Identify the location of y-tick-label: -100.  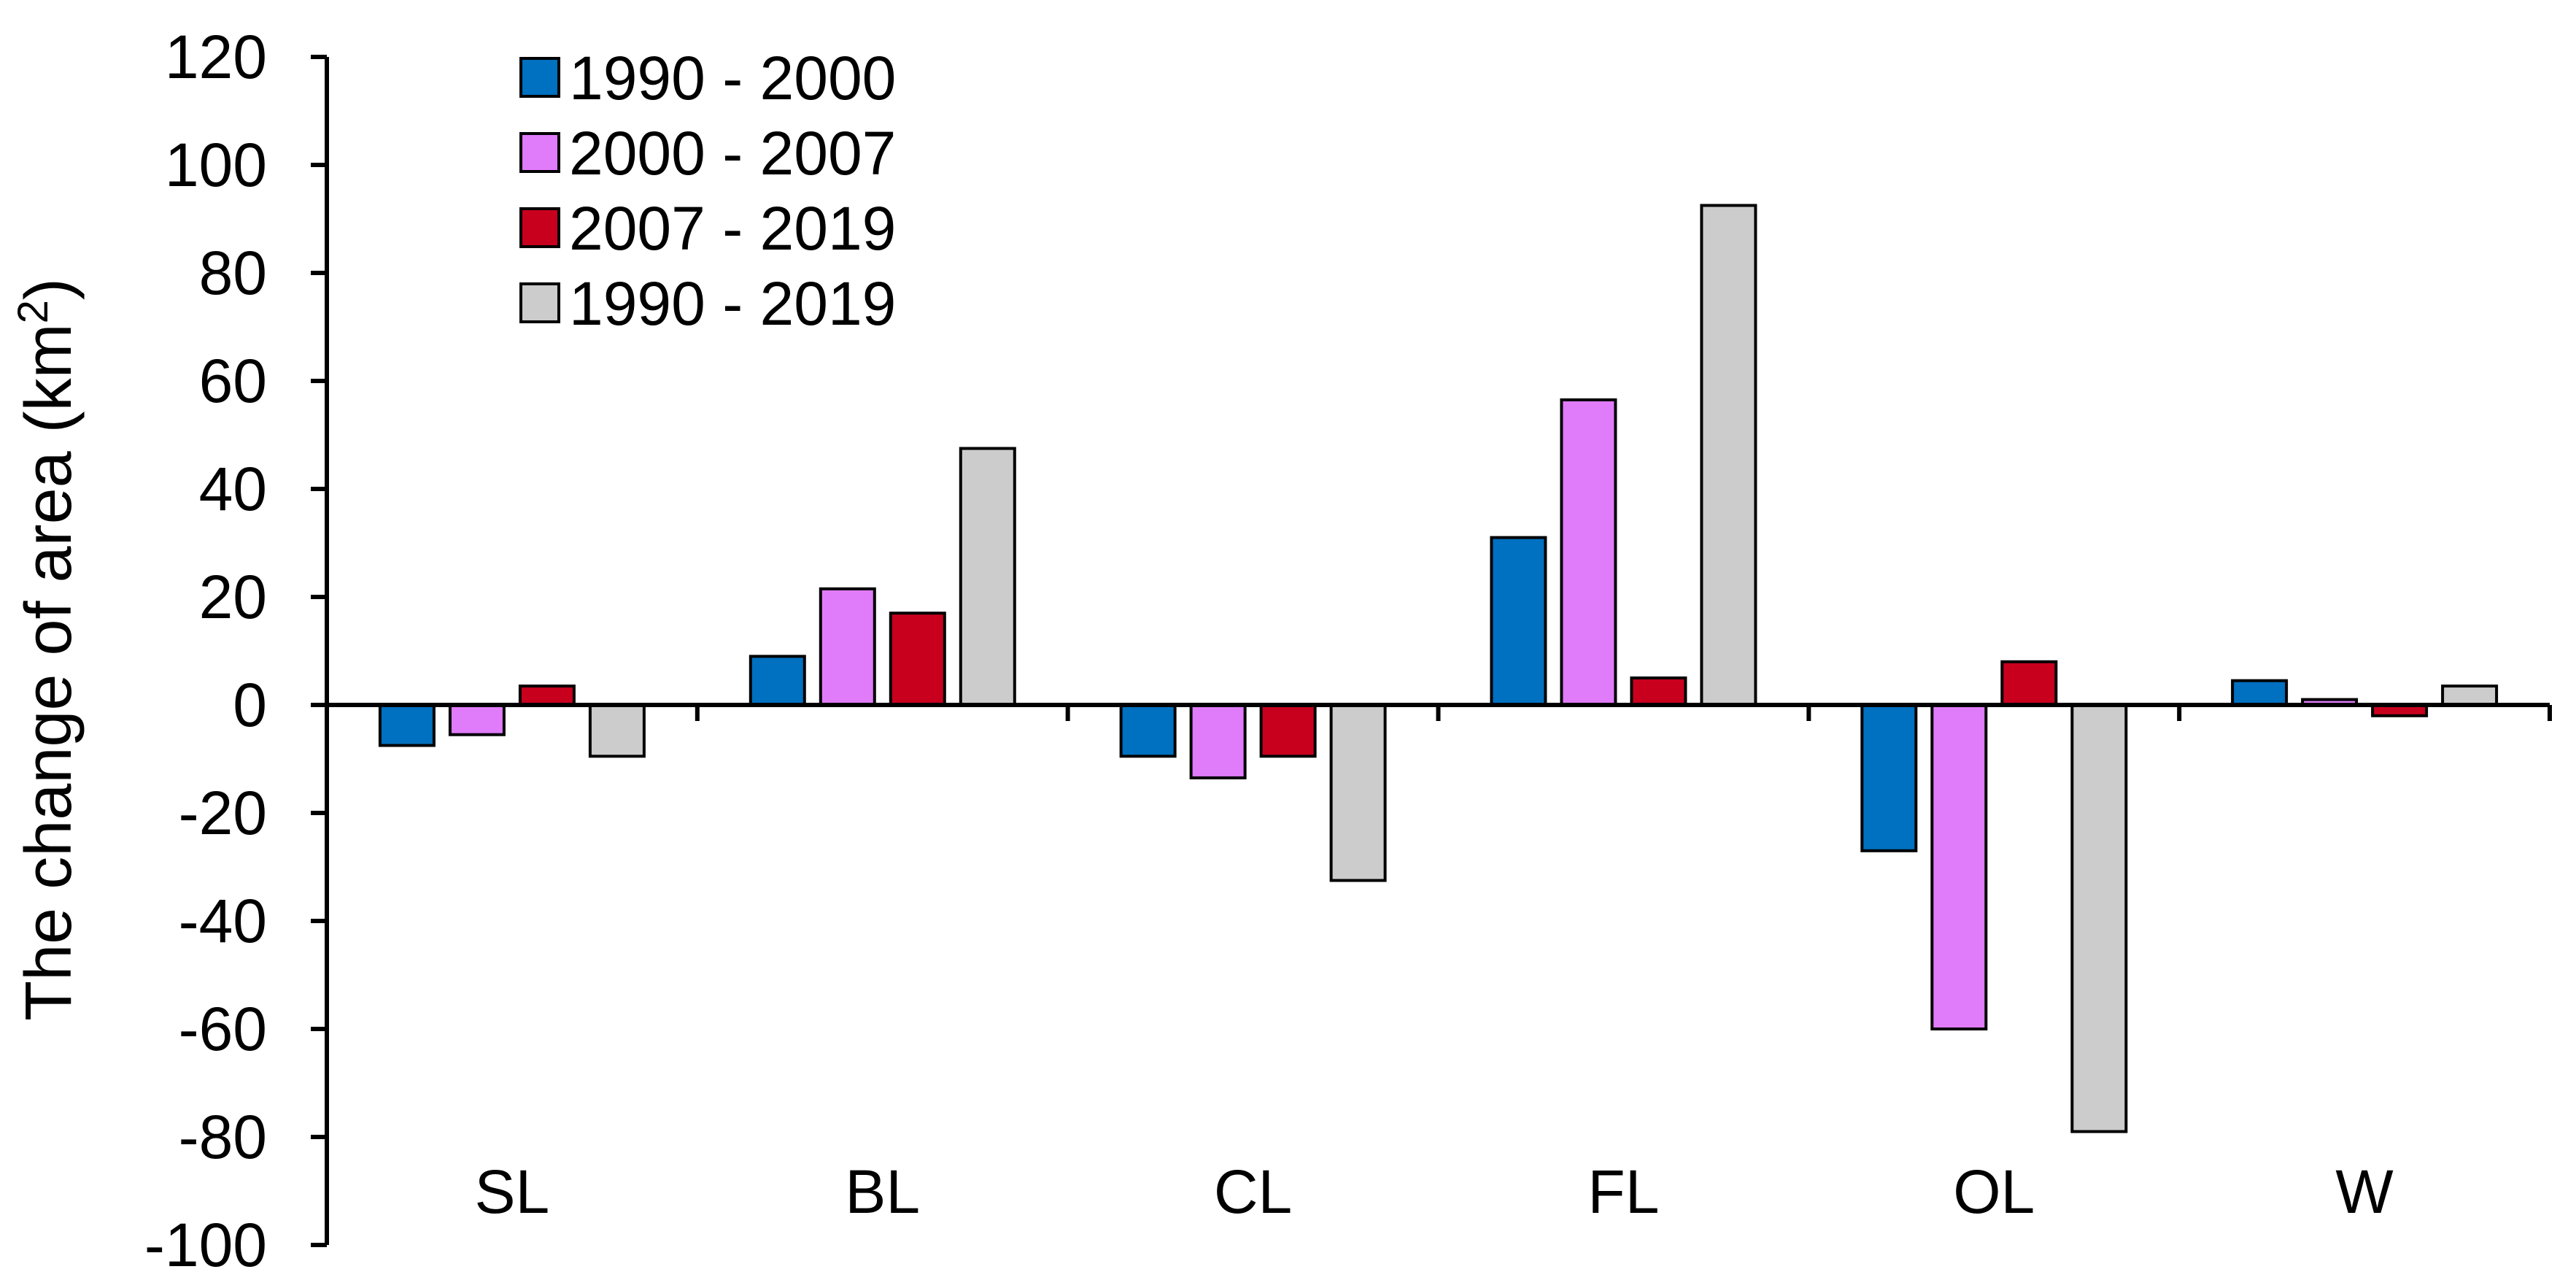
(205, 1245).